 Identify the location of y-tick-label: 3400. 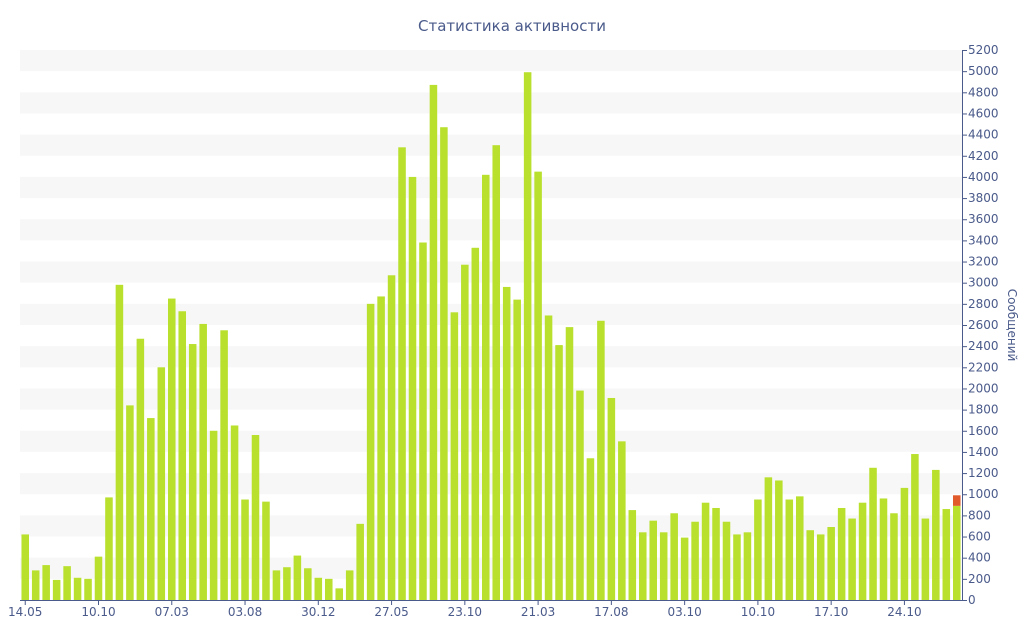
(983, 240).